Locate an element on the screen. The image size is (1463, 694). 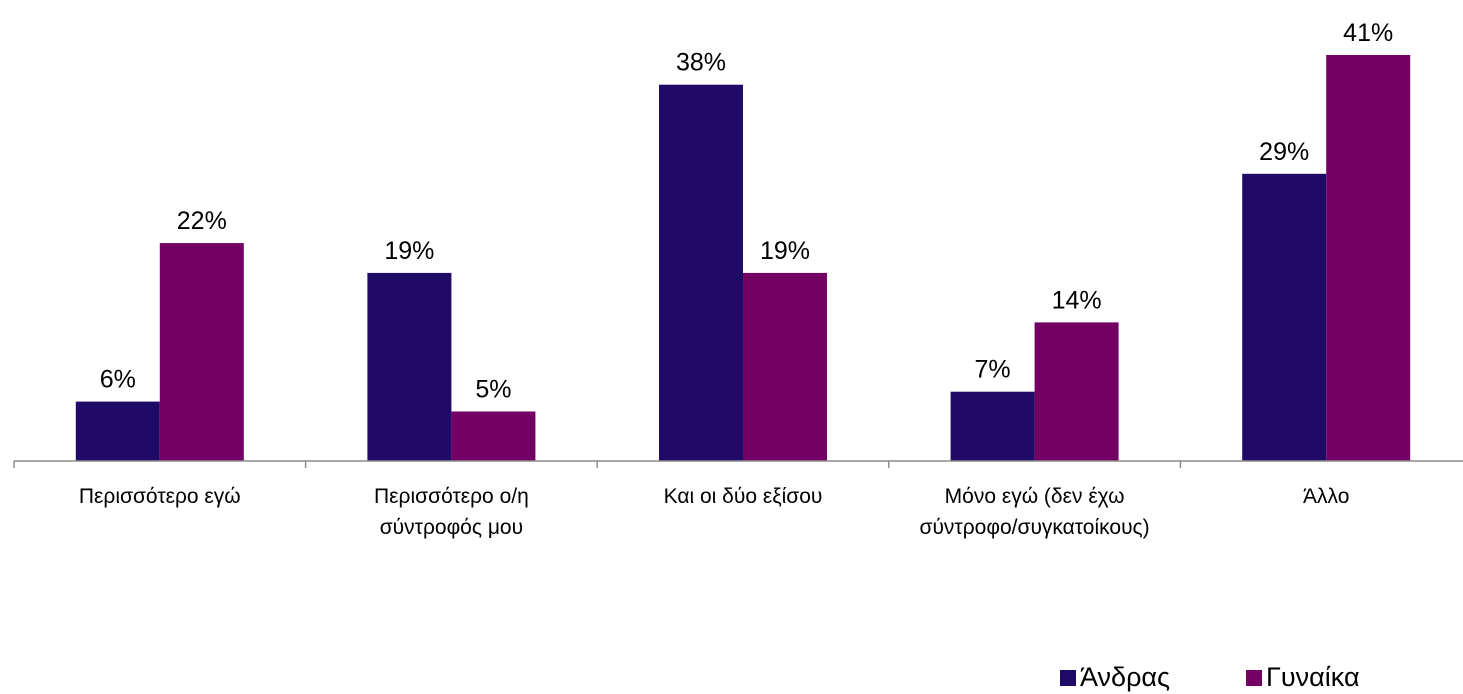
data-label-andras-0: 6% is located at coordinates (118, 380).